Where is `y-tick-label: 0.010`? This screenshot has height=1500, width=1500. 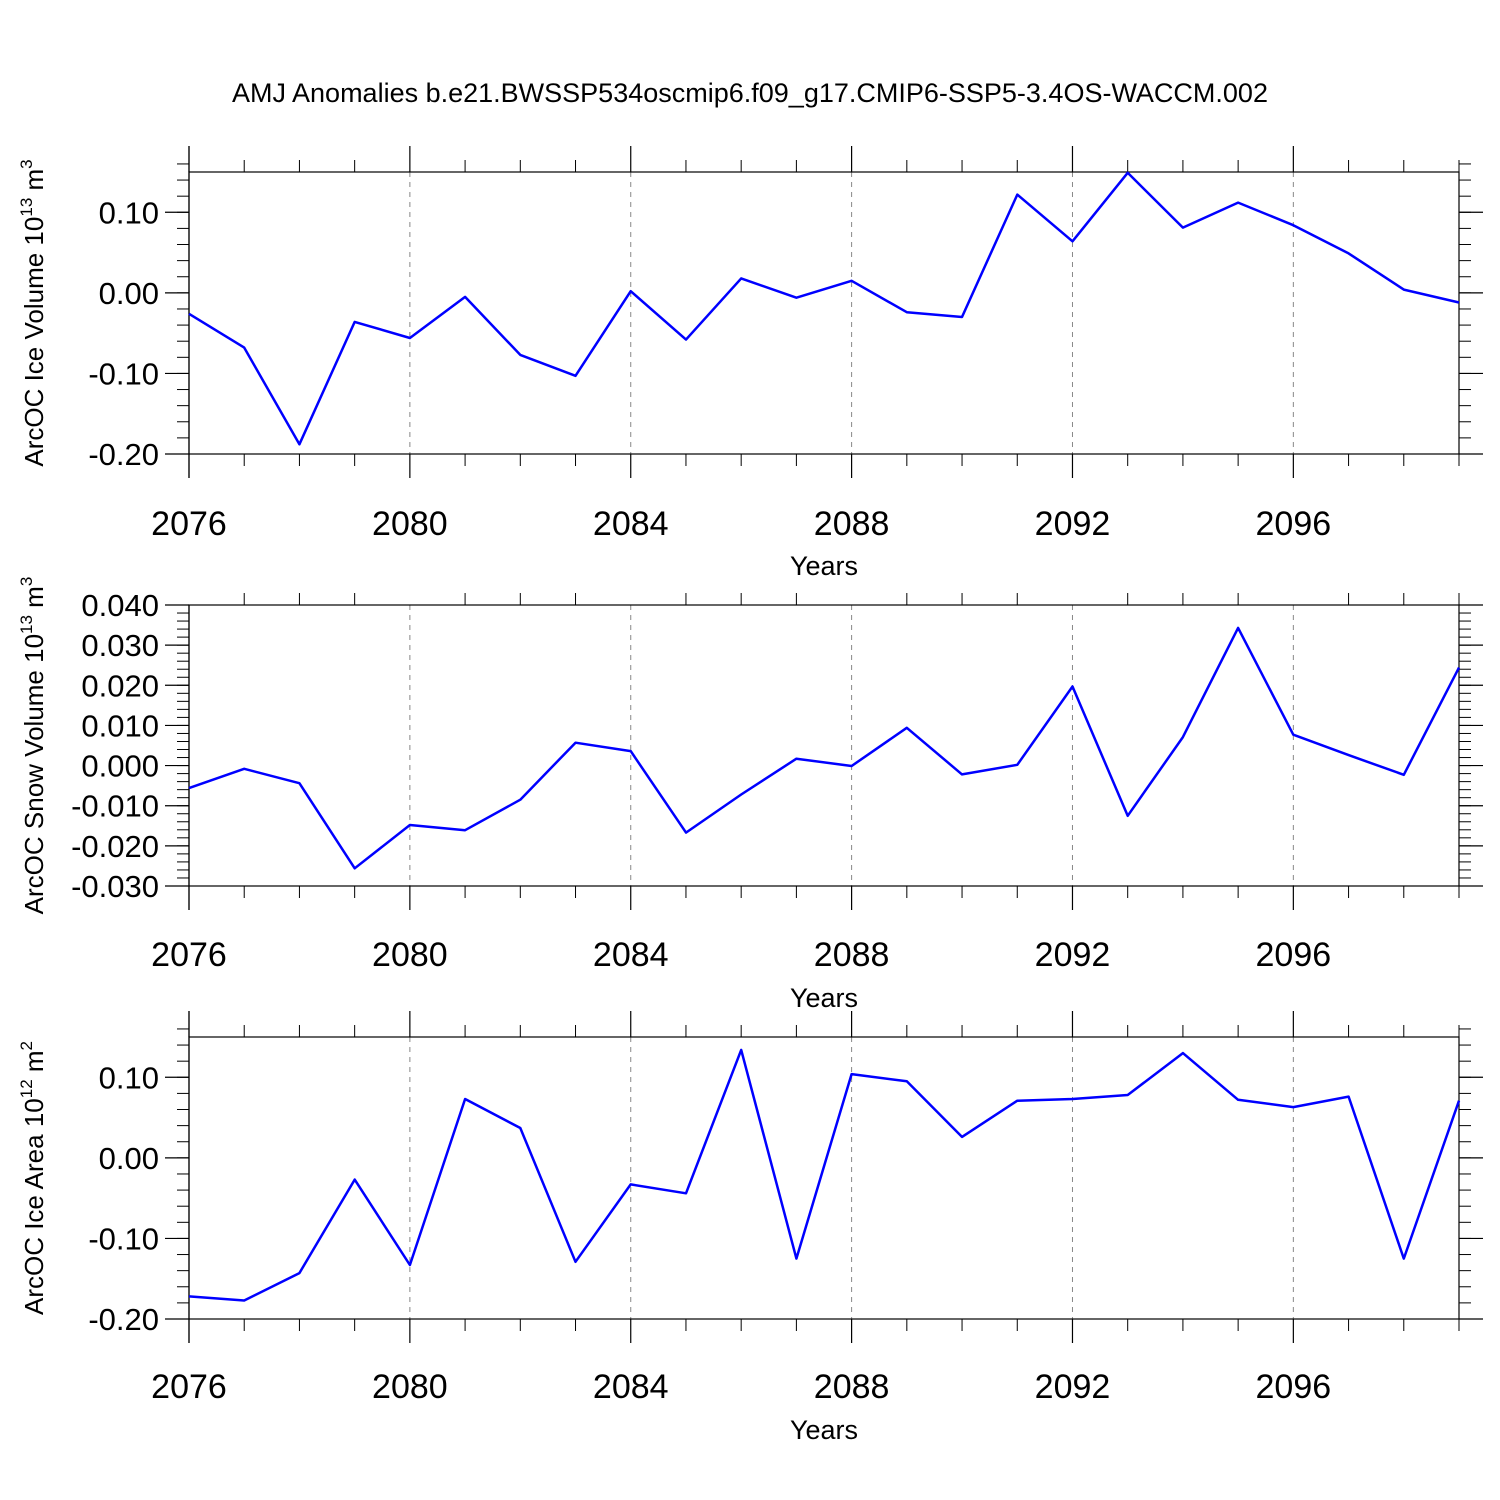 y-tick-label: 0.010 is located at coordinates (120, 725).